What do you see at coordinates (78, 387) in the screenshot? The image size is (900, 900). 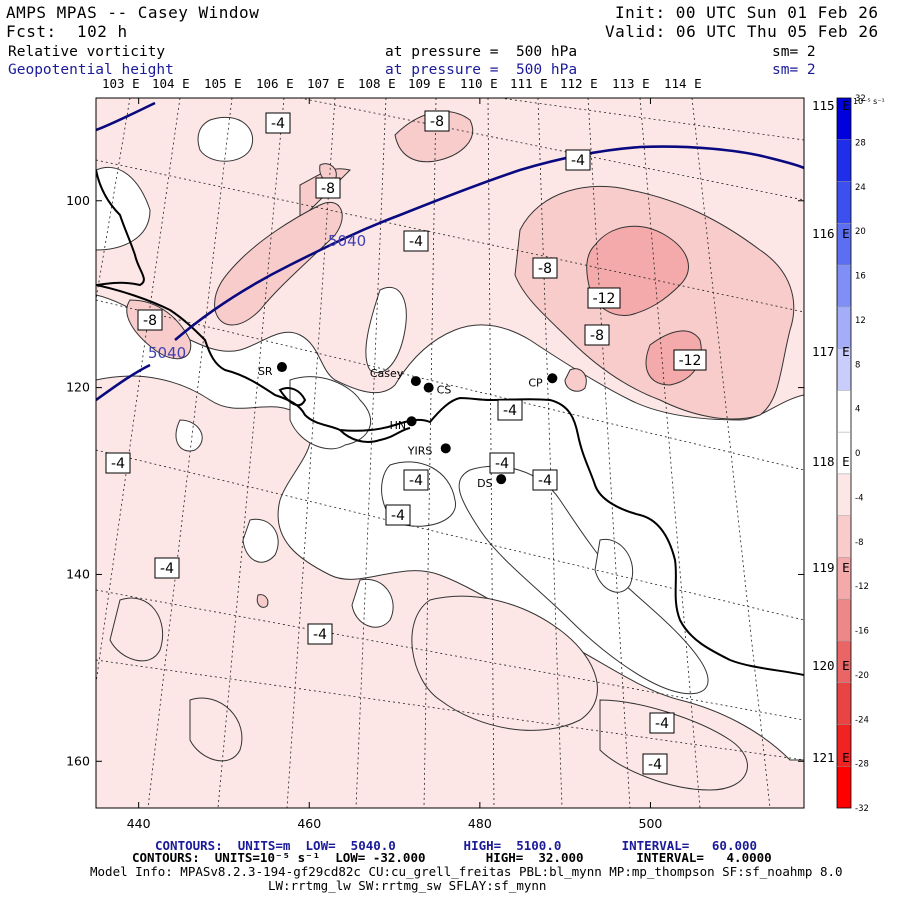 I see `y-tick-label: 120` at bounding box center [78, 387].